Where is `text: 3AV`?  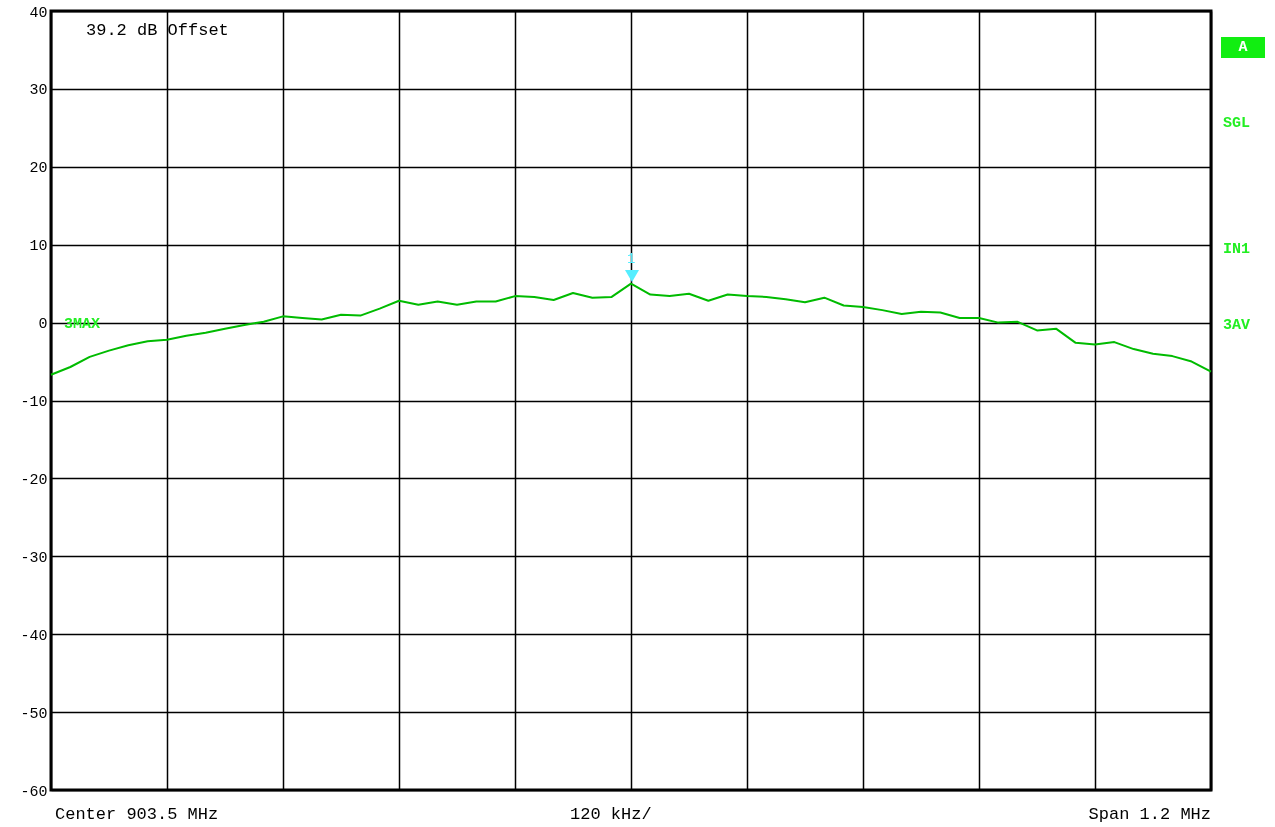
text: 3AV is located at coordinates (1237, 325).